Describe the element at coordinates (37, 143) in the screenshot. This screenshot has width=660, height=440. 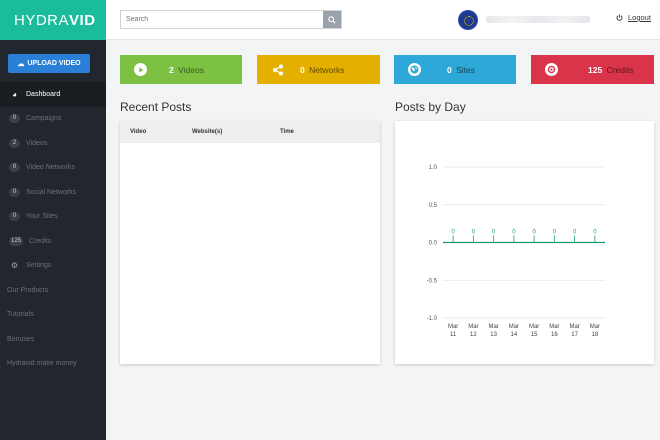
I see `sidebar-item-label: Videos` at that location.